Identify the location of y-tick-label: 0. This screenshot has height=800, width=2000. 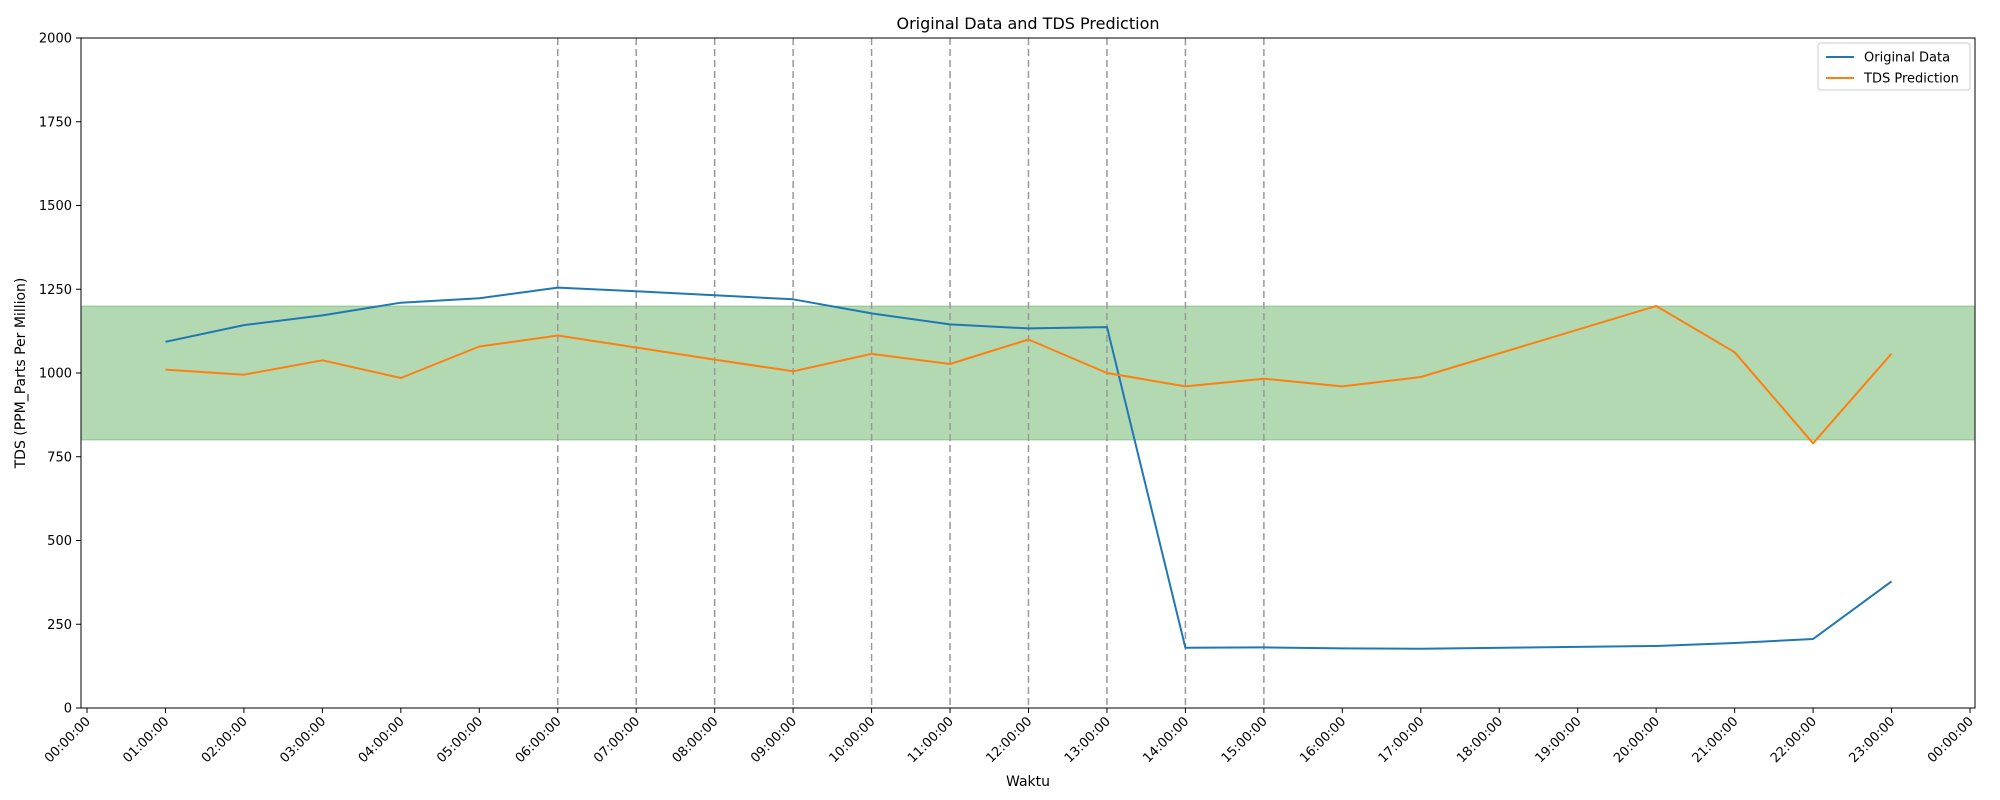
(68, 709).